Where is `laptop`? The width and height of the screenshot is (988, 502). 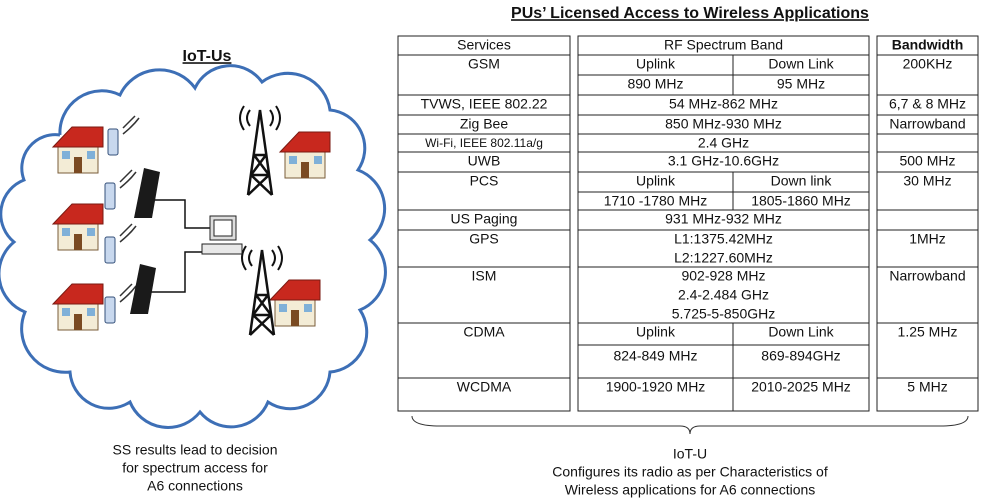 laptop is located at coordinates (143, 289).